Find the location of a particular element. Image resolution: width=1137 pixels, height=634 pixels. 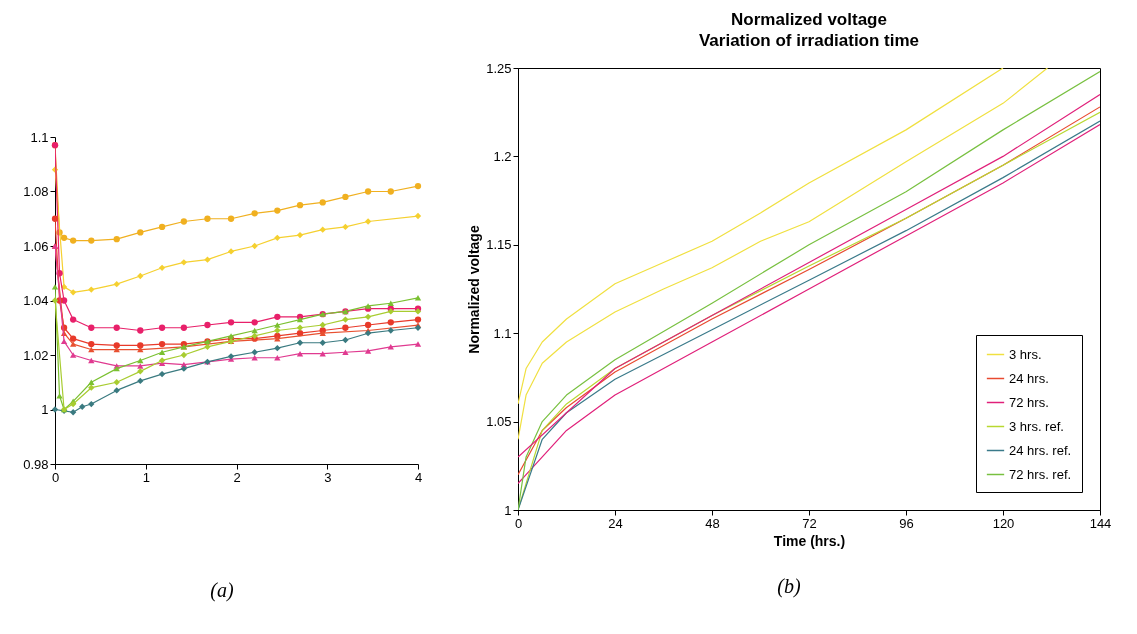

x-tick-label: 144 is located at coordinates (1100, 523).